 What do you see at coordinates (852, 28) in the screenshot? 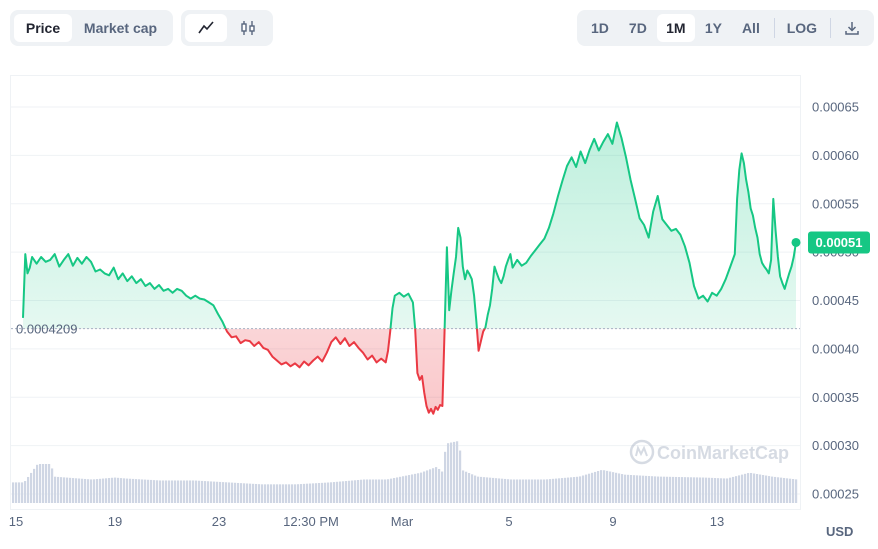
I see `download-button` at bounding box center [852, 28].